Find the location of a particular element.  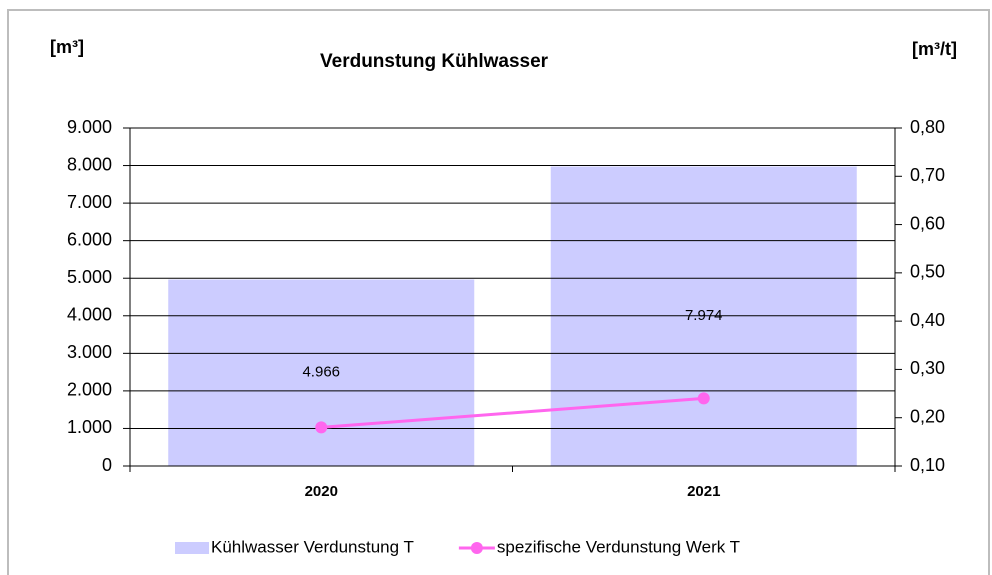

y2-tick-label: 0,50 is located at coordinates (927, 272).